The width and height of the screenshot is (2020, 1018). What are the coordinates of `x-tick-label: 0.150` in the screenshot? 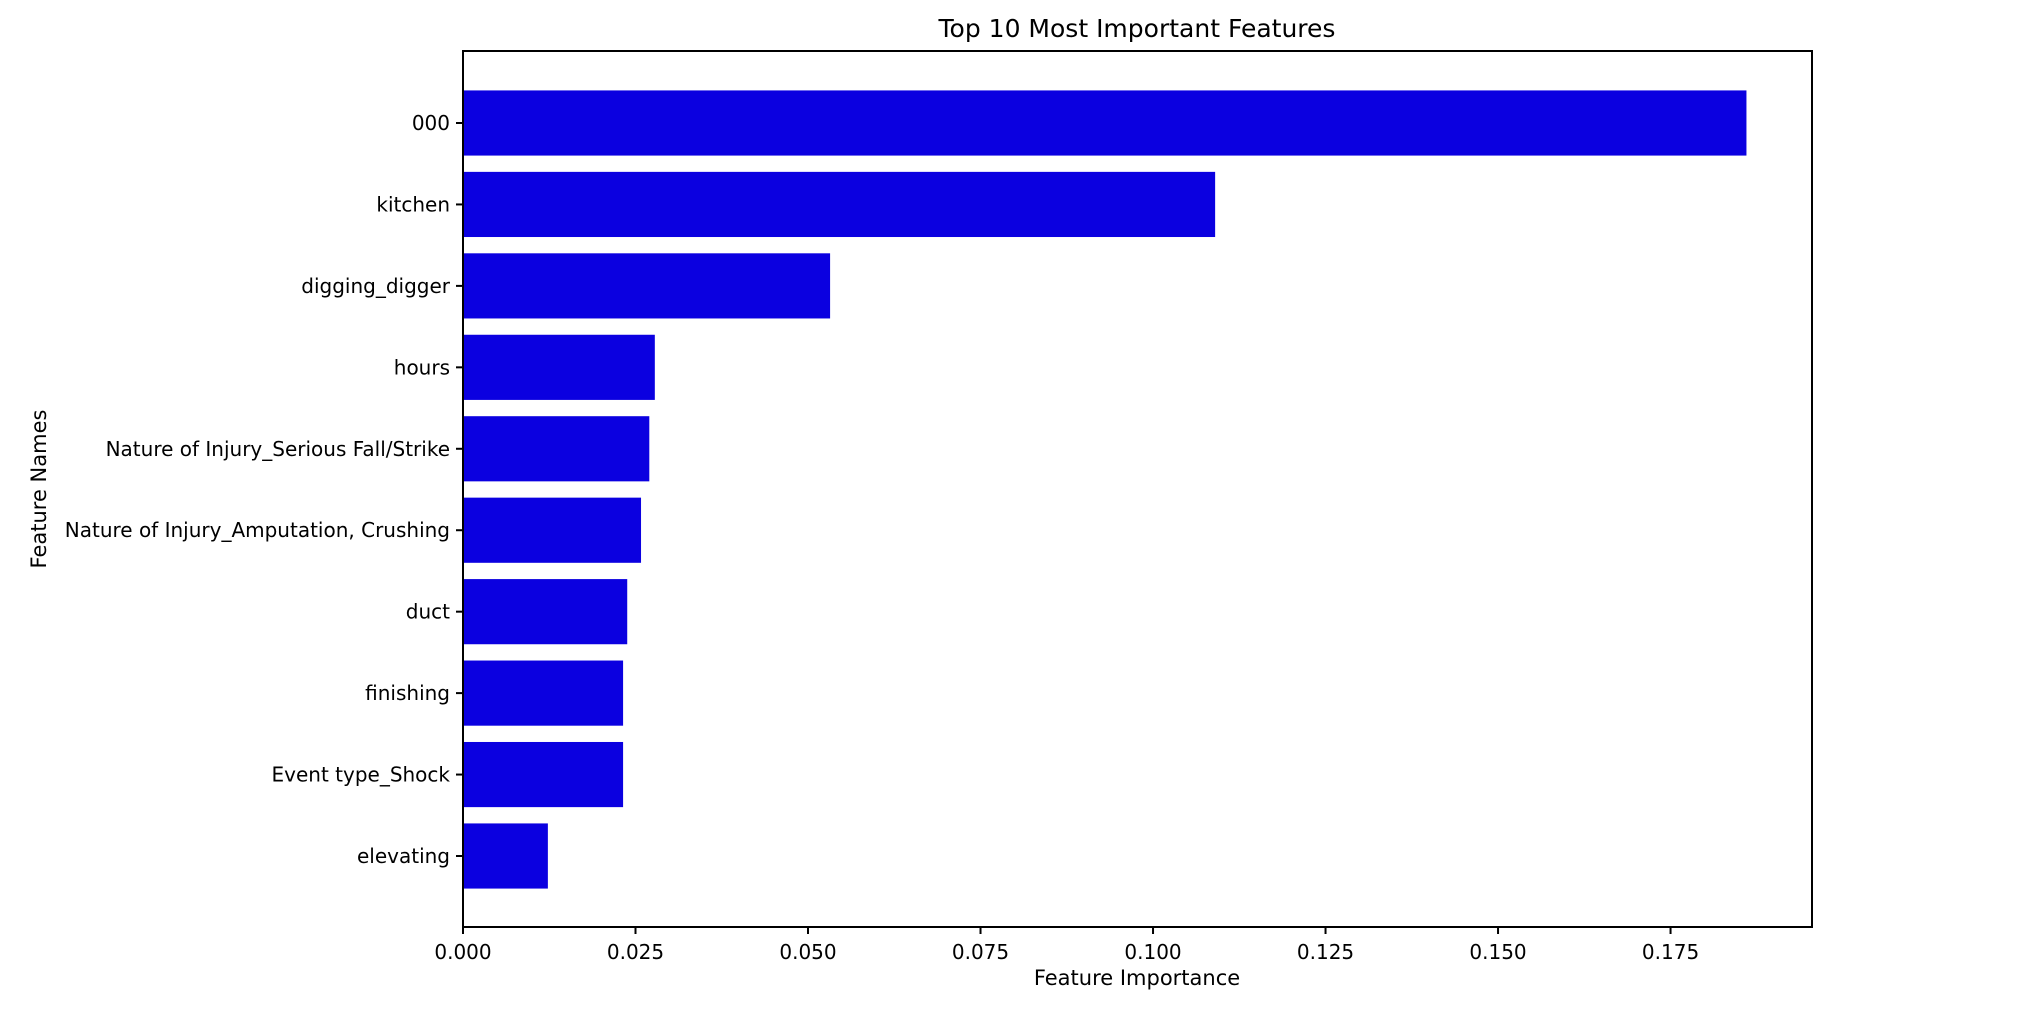 It's located at (1497, 952).